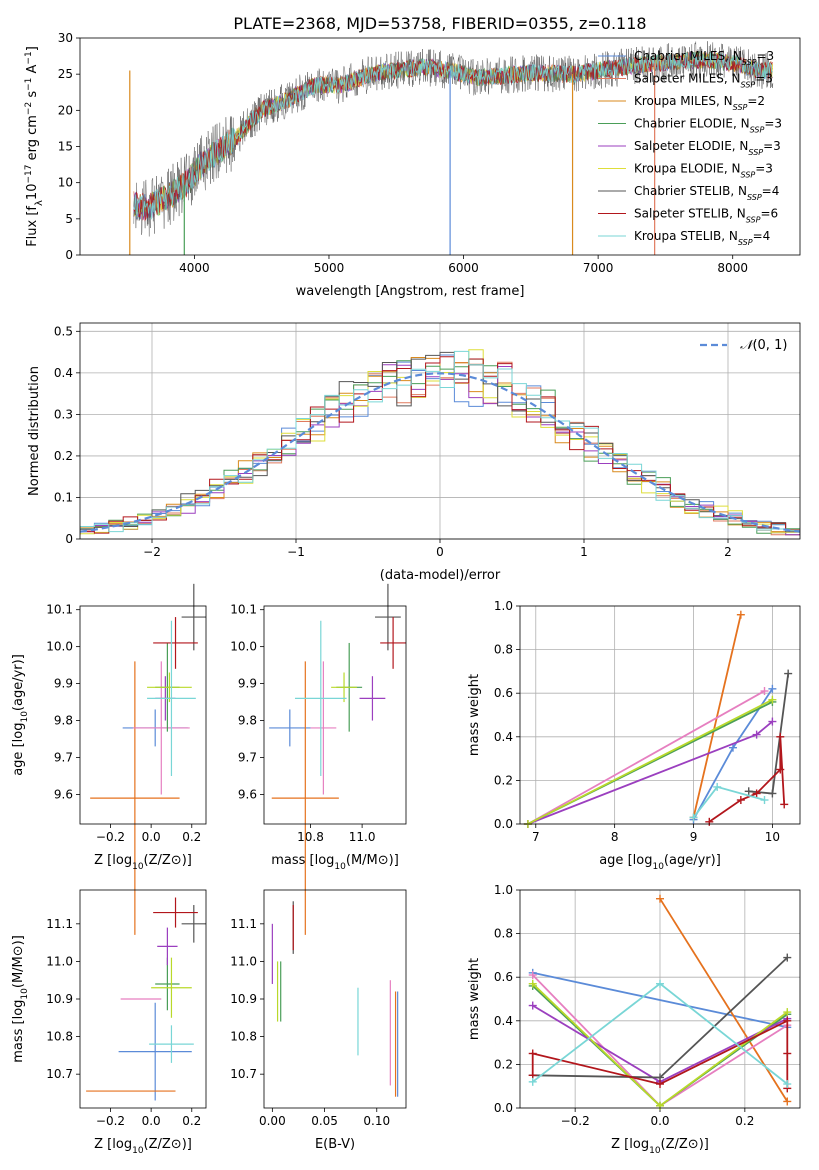  Describe the element at coordinates (756, 101) in the screenshot. I see `legend-label-tail: =2` at that location.